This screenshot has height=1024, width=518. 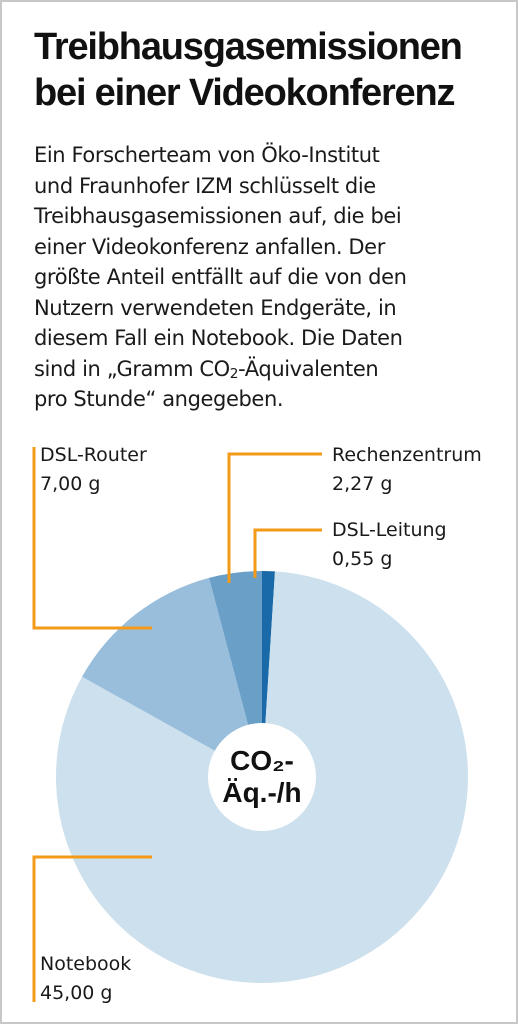 What do you see at coordinates (207, 155) in the screenshot?
I see `intro-line: Ein Forscherteam von Öko-Institut` at bounding box center [207, 155].